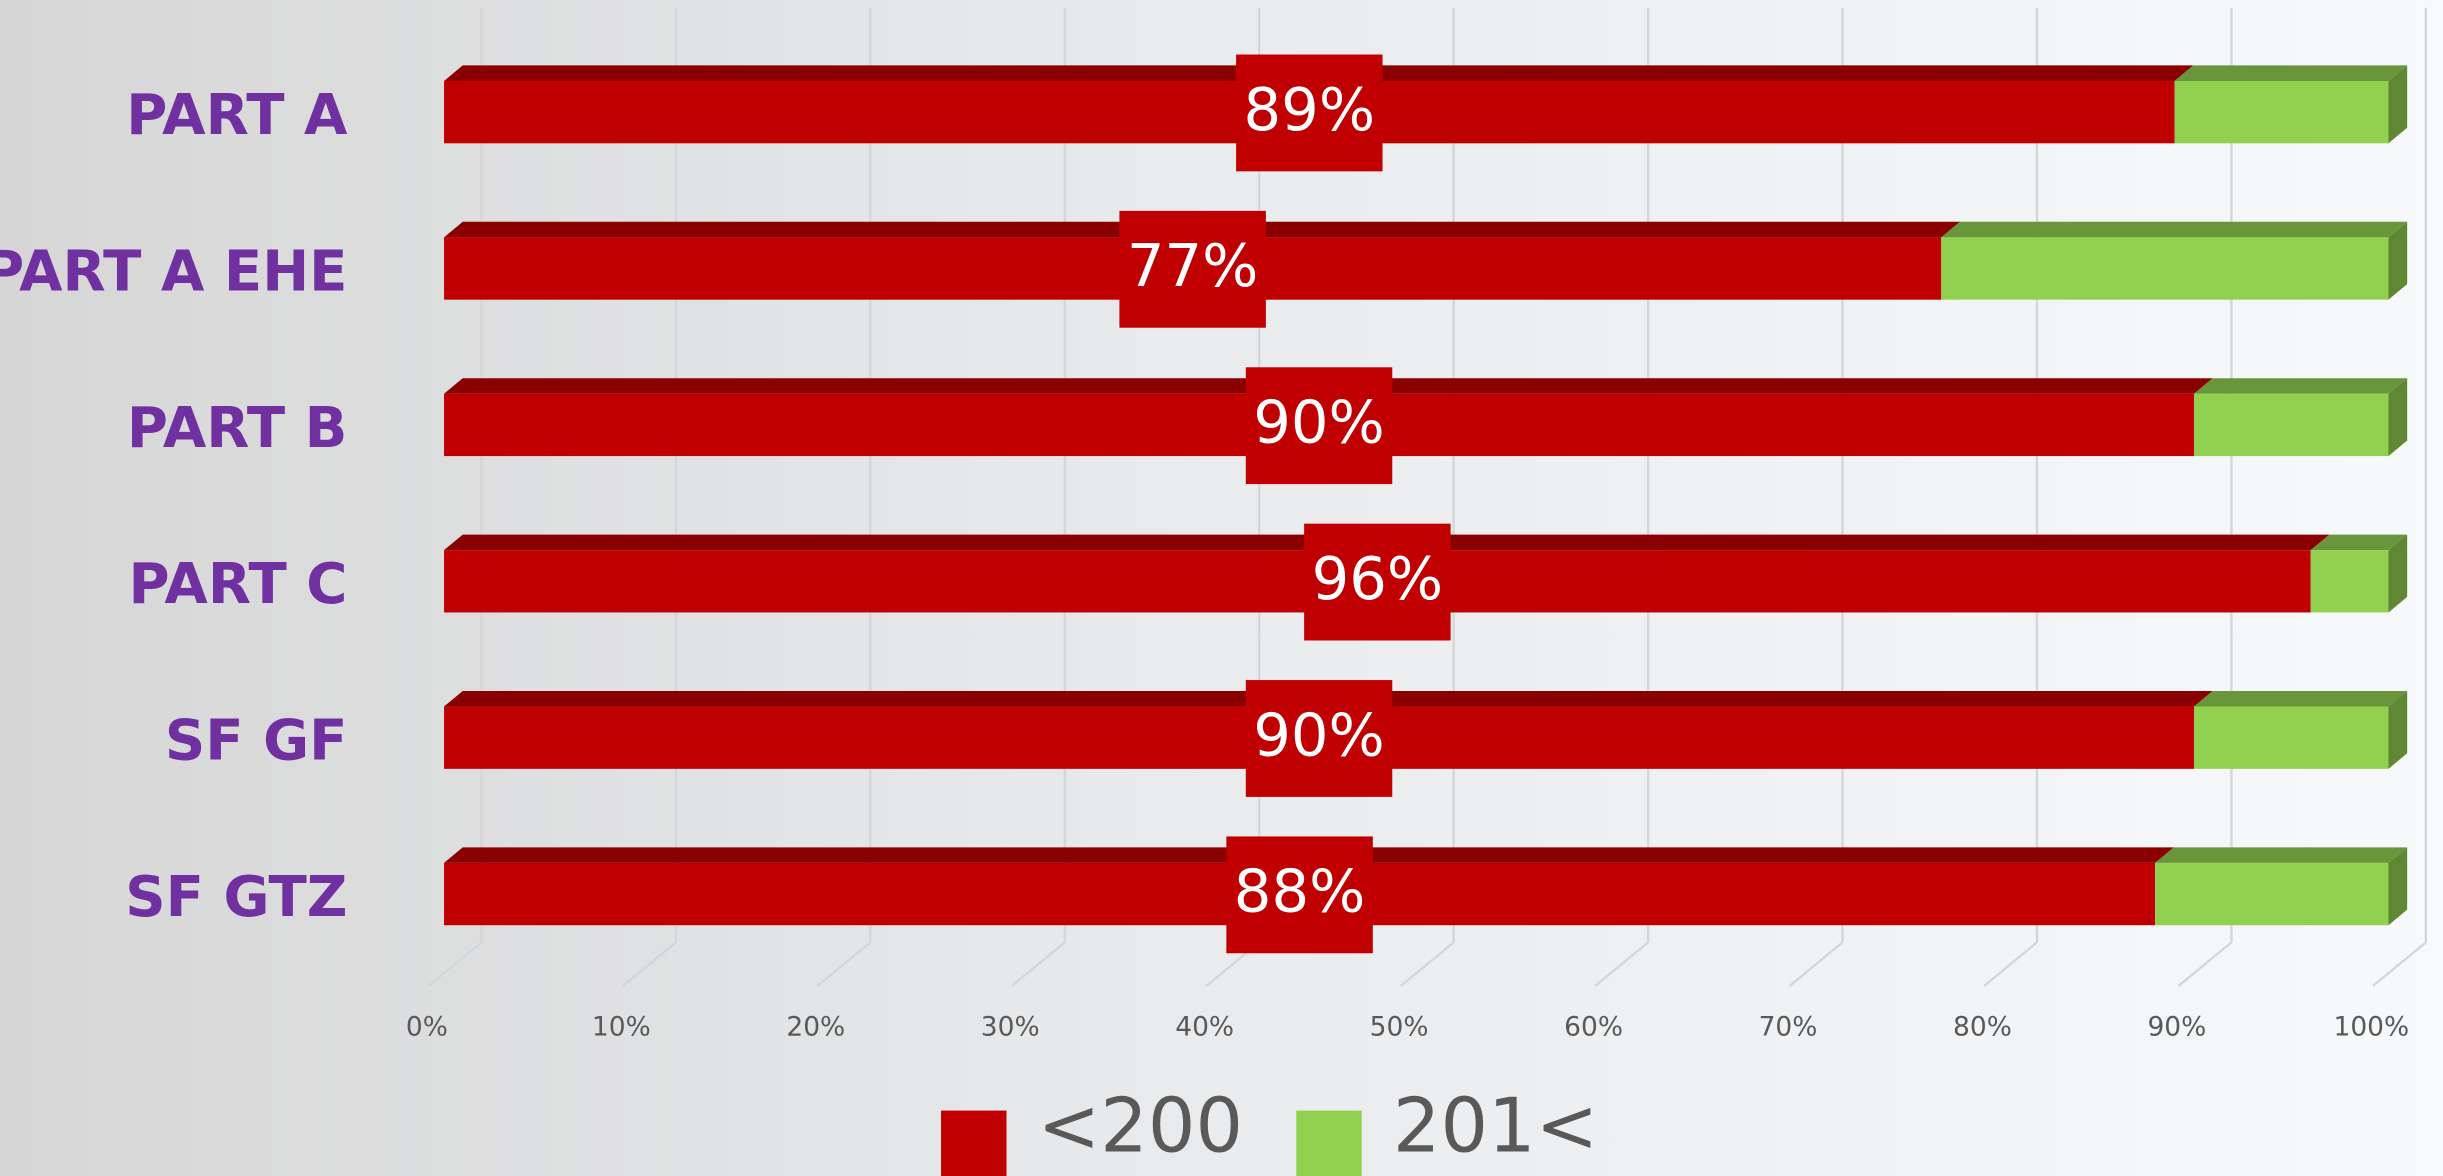 This screenshot has width=2443, height=1176. What do you see at coordinates (427, 1027) in the screenshot?
I see `x-tick-label: 0%` at bounding box center [427, 1027].